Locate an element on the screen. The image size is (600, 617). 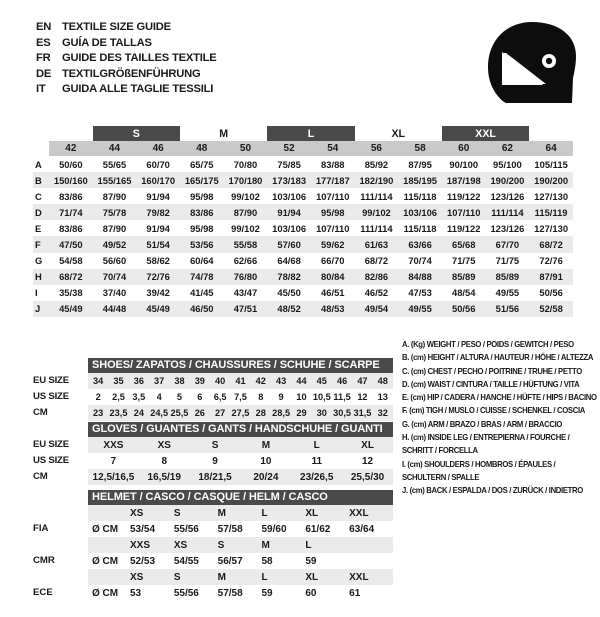
measurement-cell: 45/49 is located at coordinates (71, 308).